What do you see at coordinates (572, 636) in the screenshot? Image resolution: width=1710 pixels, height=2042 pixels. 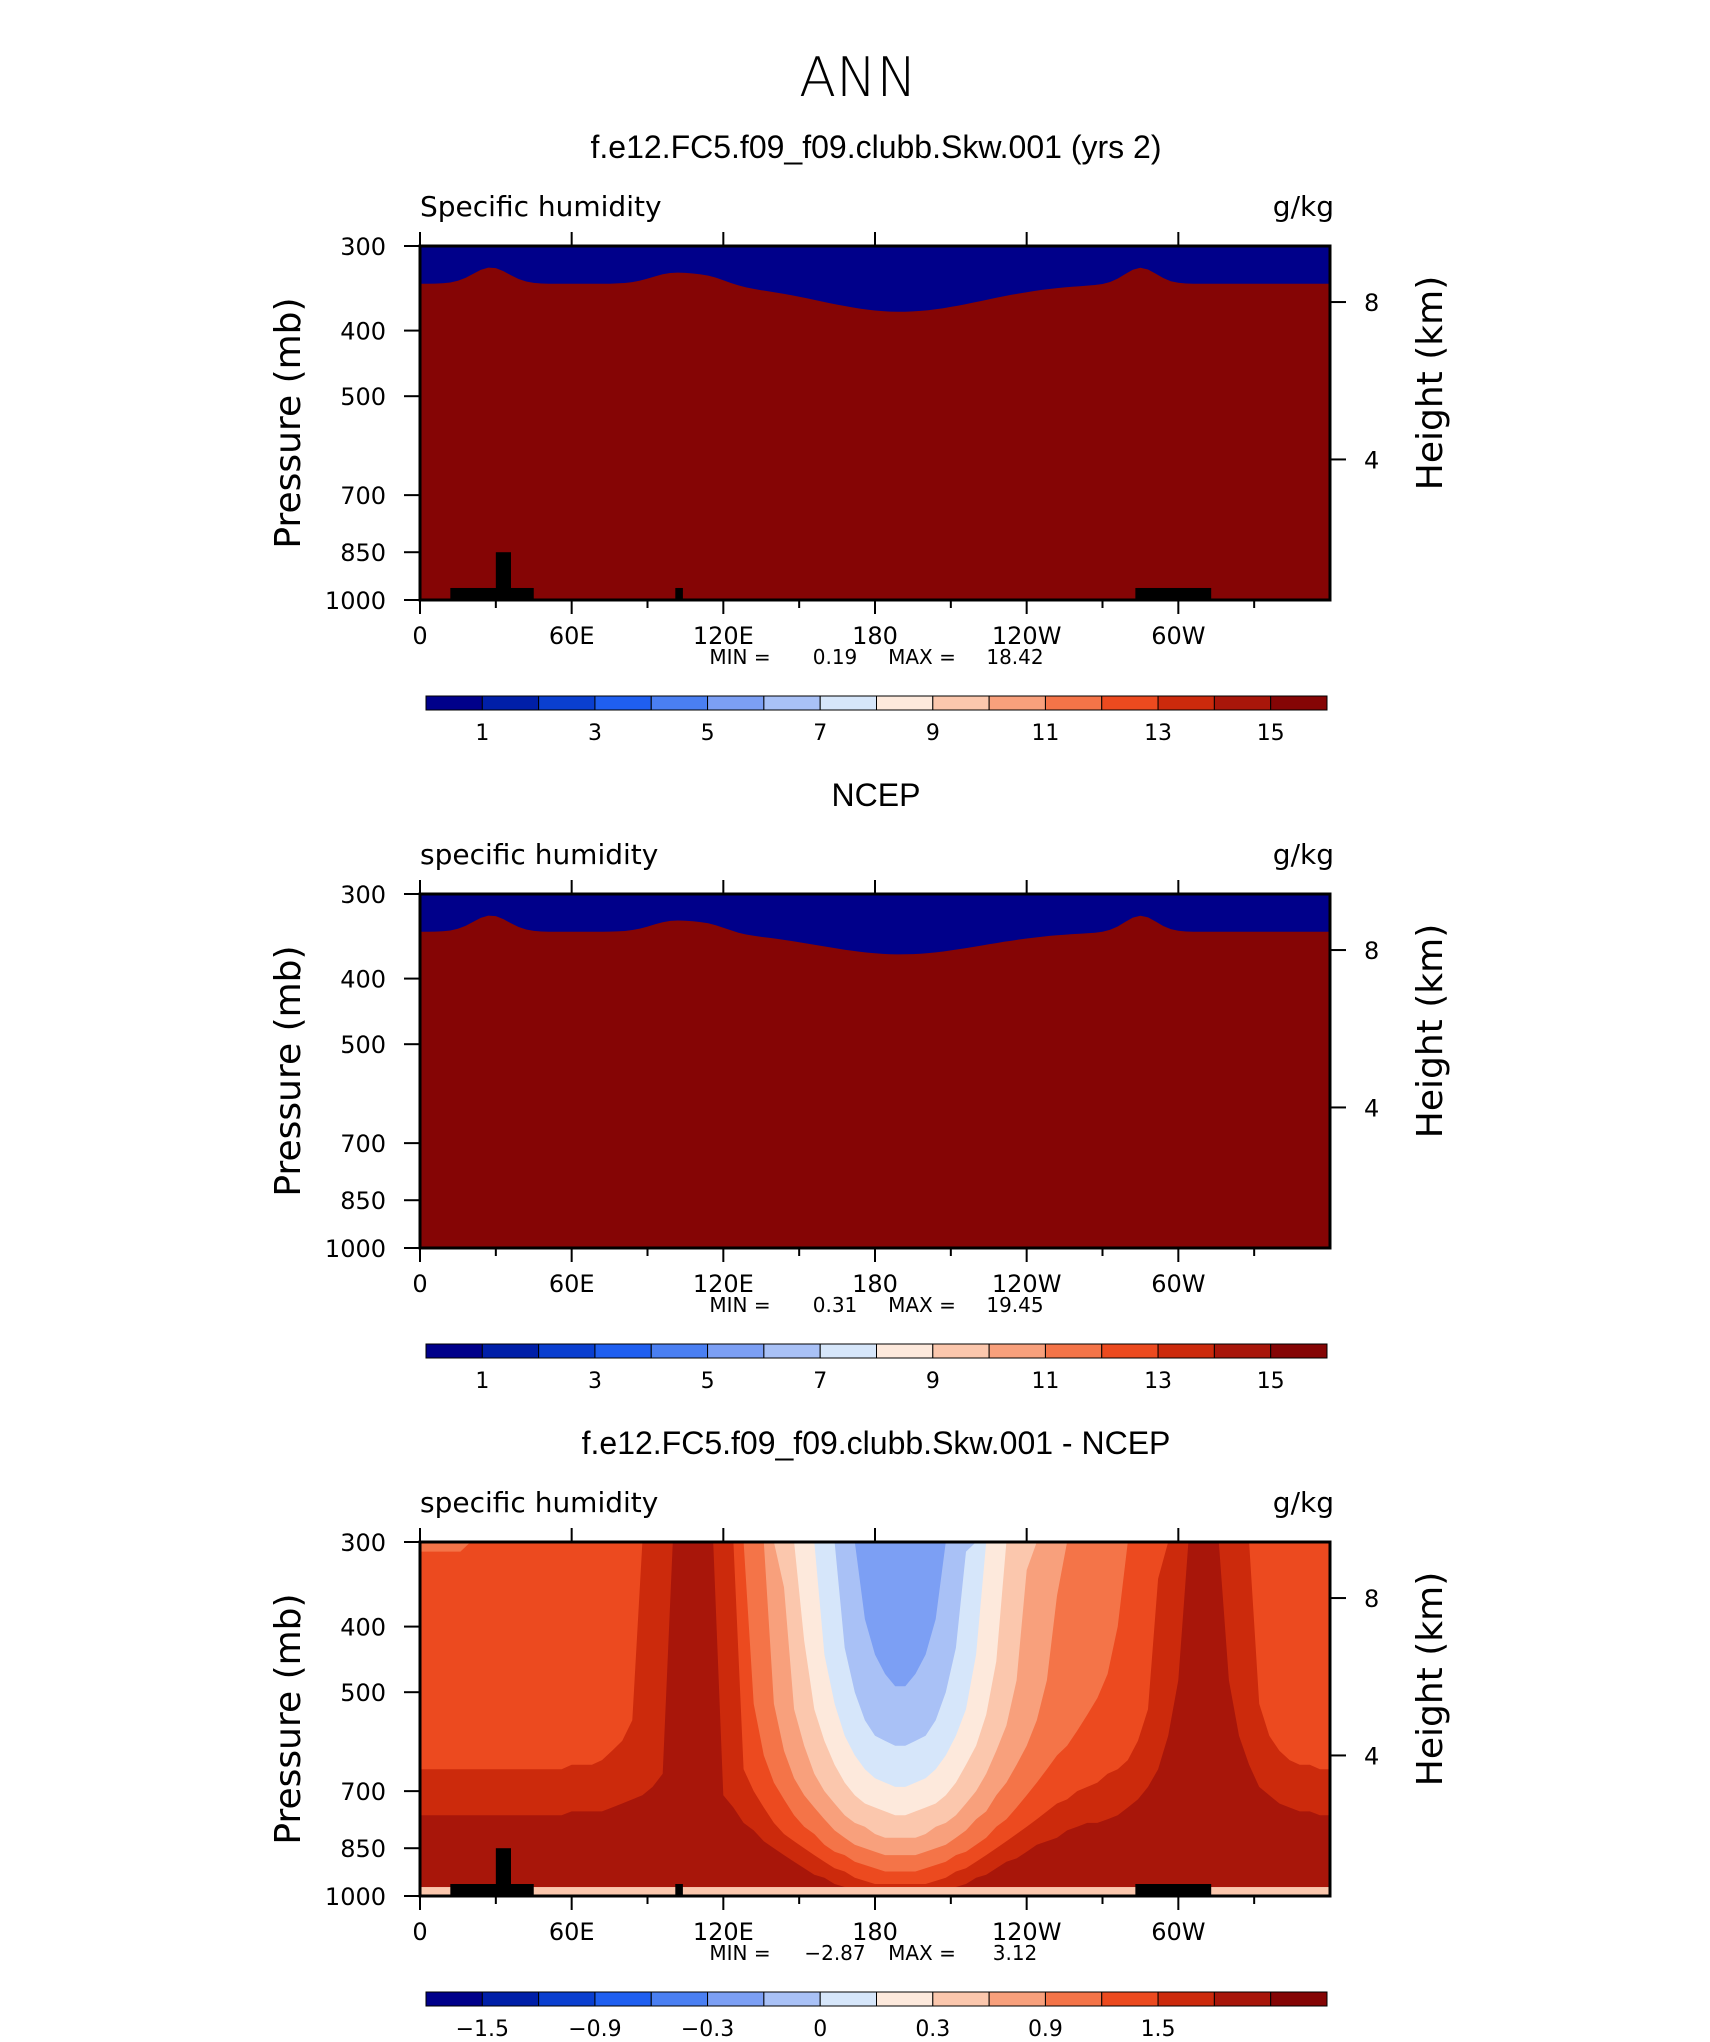 I see `x-tick-label: 60E` at bounding box center [572, 636].